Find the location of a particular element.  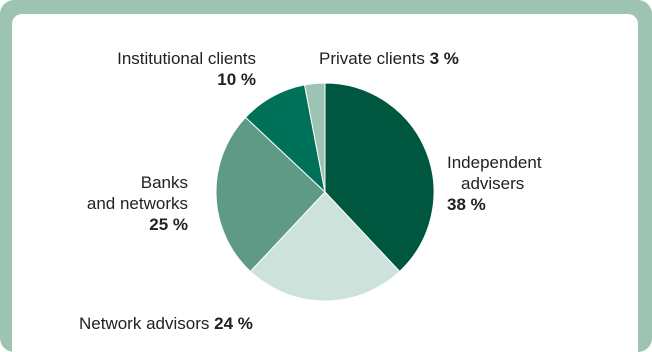

pie-slice-private-clients is located at coordinates (314, 137).